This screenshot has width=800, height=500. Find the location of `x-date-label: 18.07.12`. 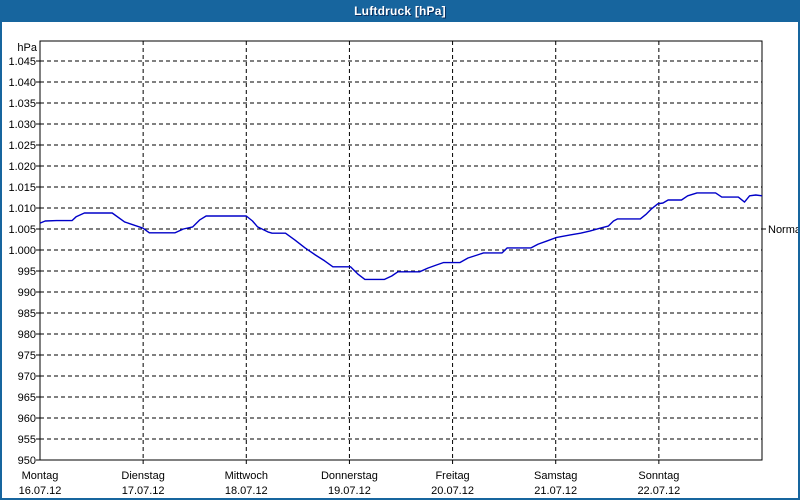

x-date-label: 18.07.12 is located at coordinates (246, 491).